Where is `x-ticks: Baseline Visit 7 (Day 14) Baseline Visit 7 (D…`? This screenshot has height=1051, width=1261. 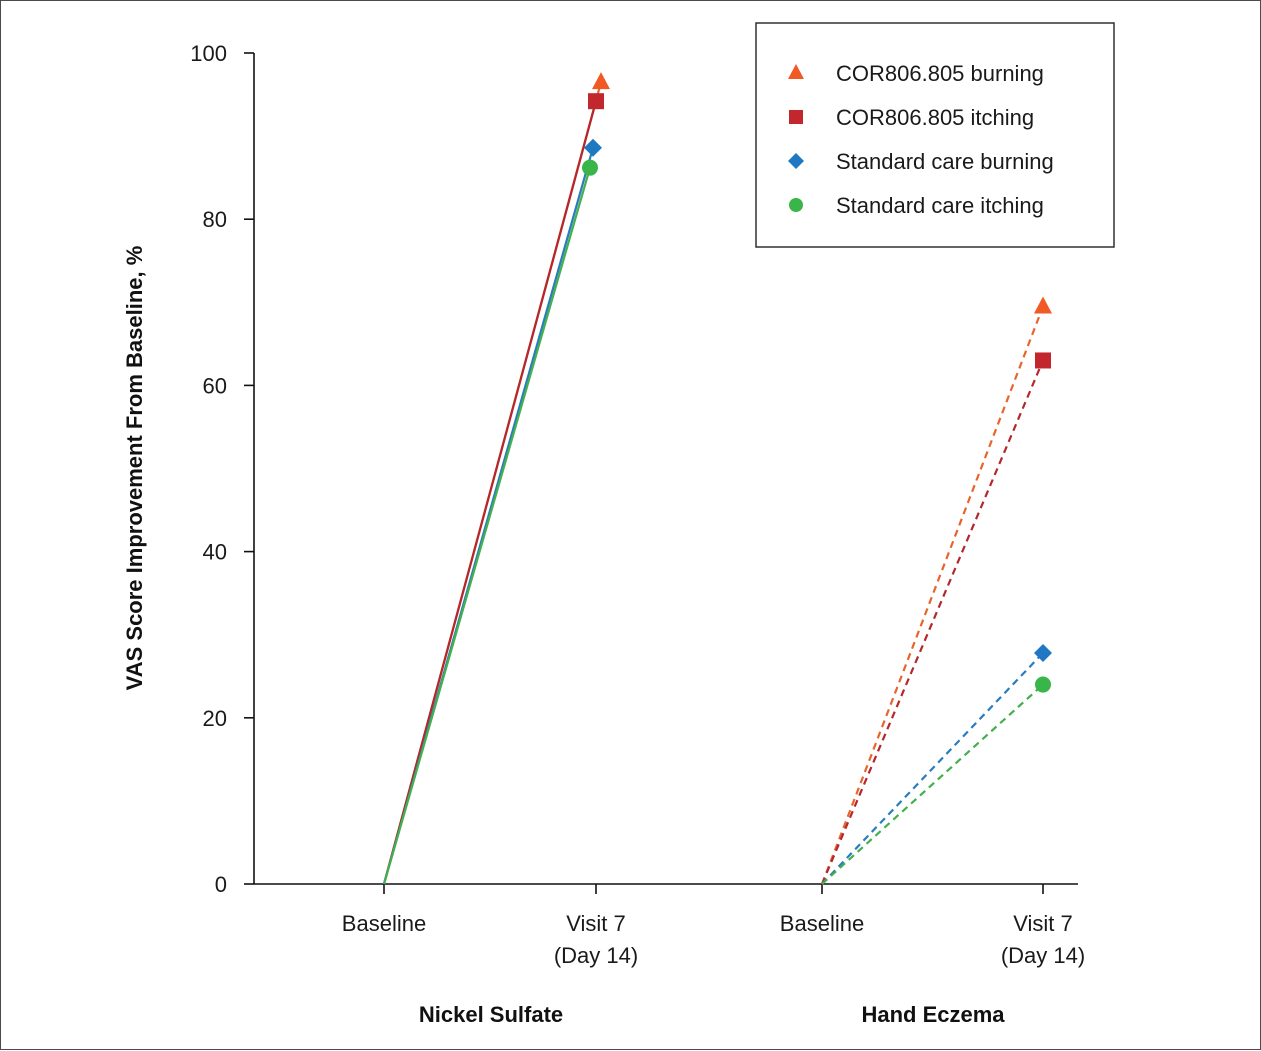 x-ticks: Baseline Visit 7 (Day 14) Baseline Visit 7 (D… is located at coordinates (713, 926).